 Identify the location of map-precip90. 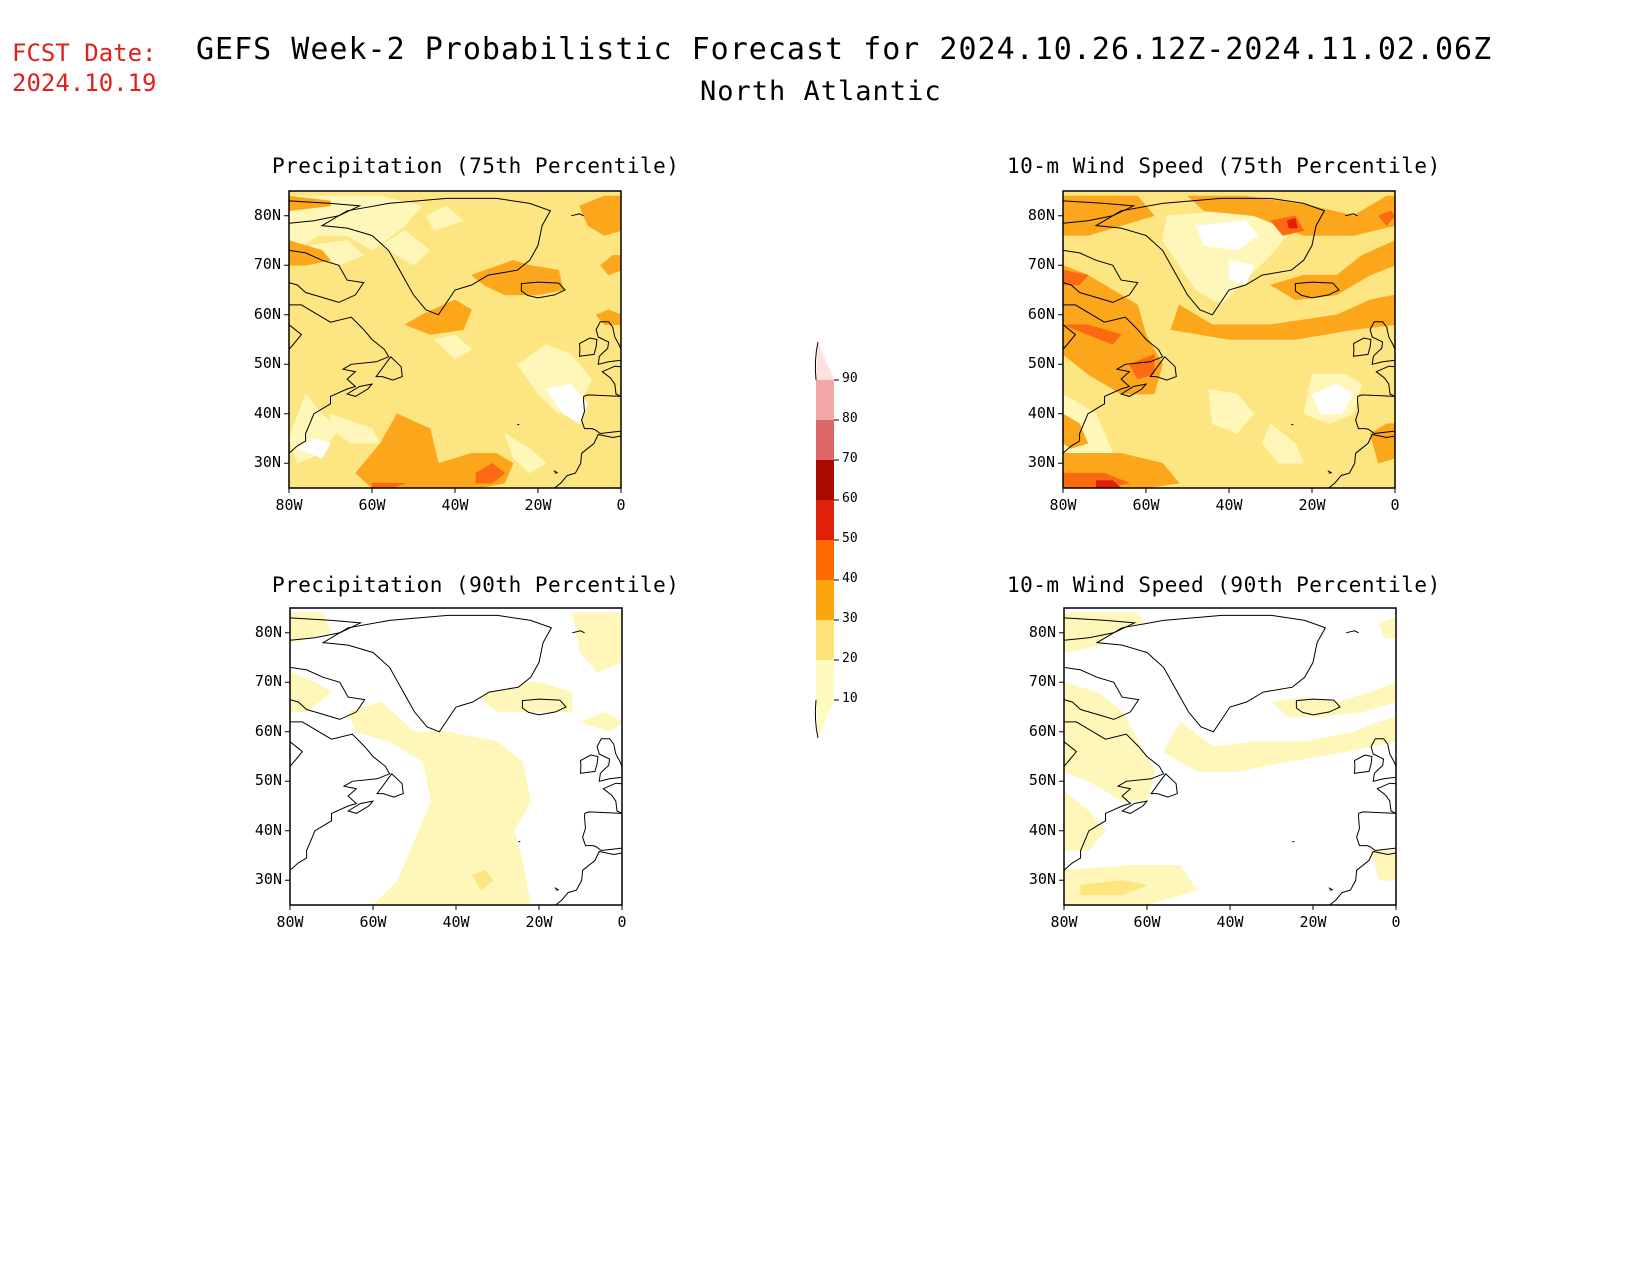
(454, 758).